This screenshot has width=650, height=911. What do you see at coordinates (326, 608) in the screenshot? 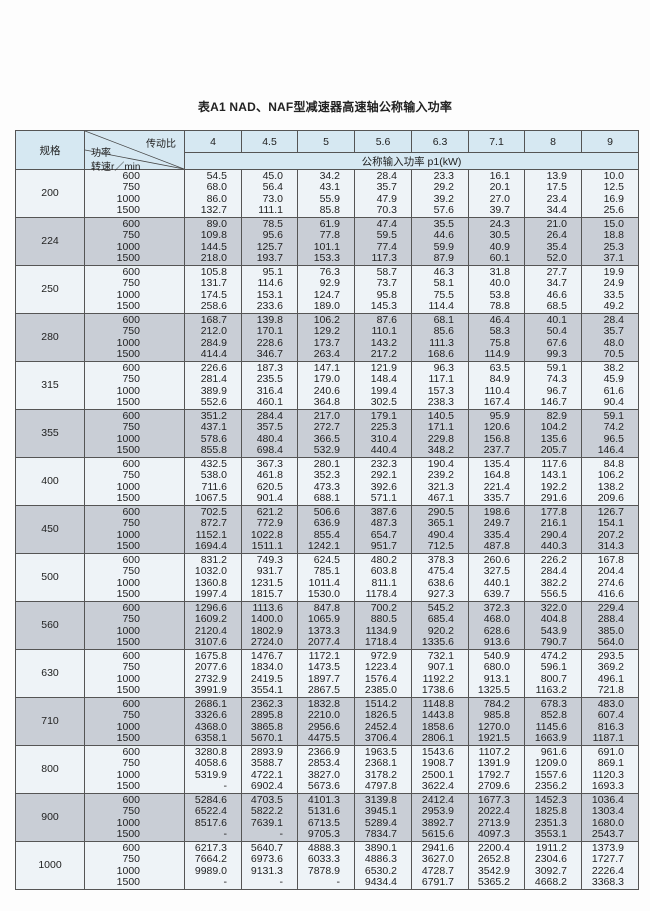
I see `power-value: 847.8` at bounding box center [326, 608].